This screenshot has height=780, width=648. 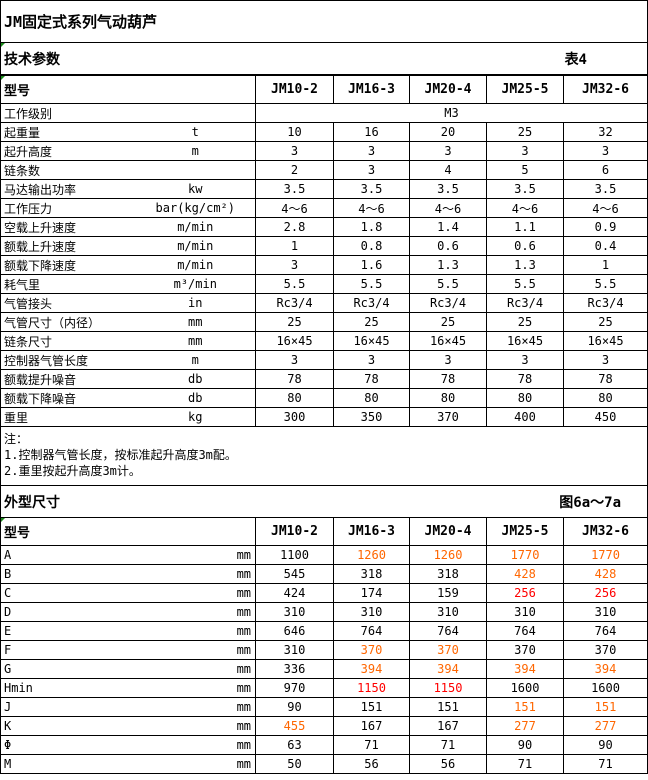 What do you see at coordinates (68, 341) in the screenshot?
I see `row-label: 链条尺寸` at bounding box center [68, 341].